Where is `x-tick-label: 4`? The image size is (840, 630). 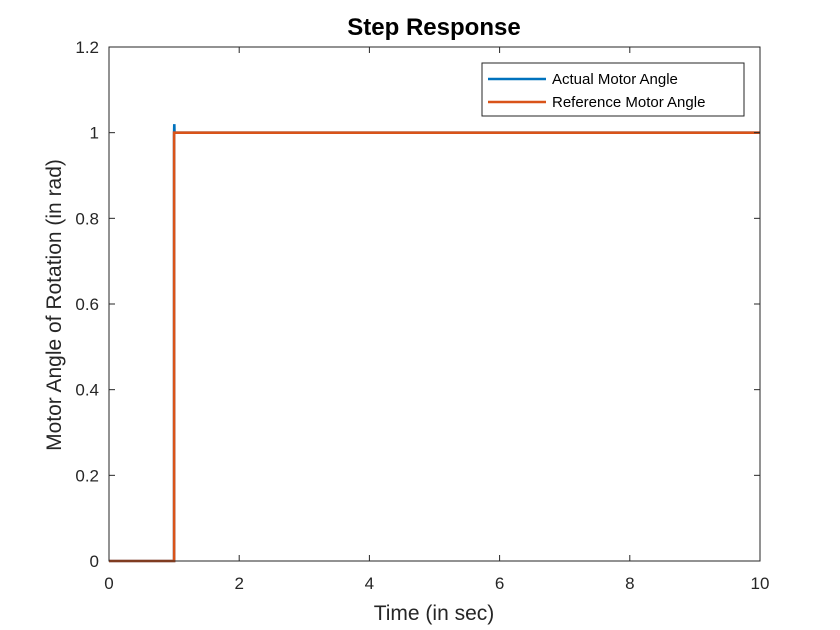
x-tick-label: 4 is located at coordinates (369, 583).